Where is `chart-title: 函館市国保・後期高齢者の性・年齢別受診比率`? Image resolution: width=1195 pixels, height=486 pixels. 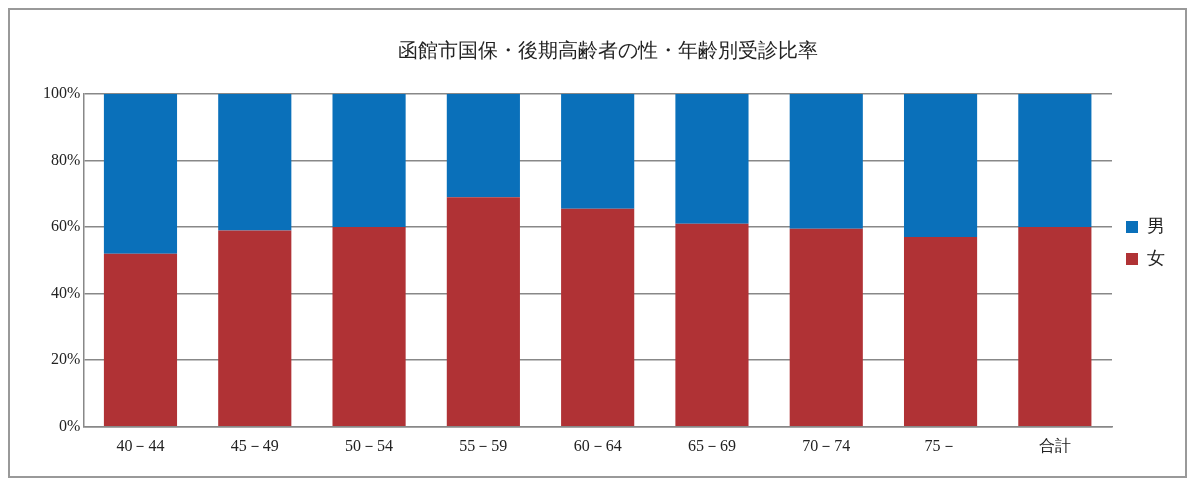
chart-title: 函館市国保・後期高齢者の性・年齢別受診比率 is located at coordinates (607, 50).